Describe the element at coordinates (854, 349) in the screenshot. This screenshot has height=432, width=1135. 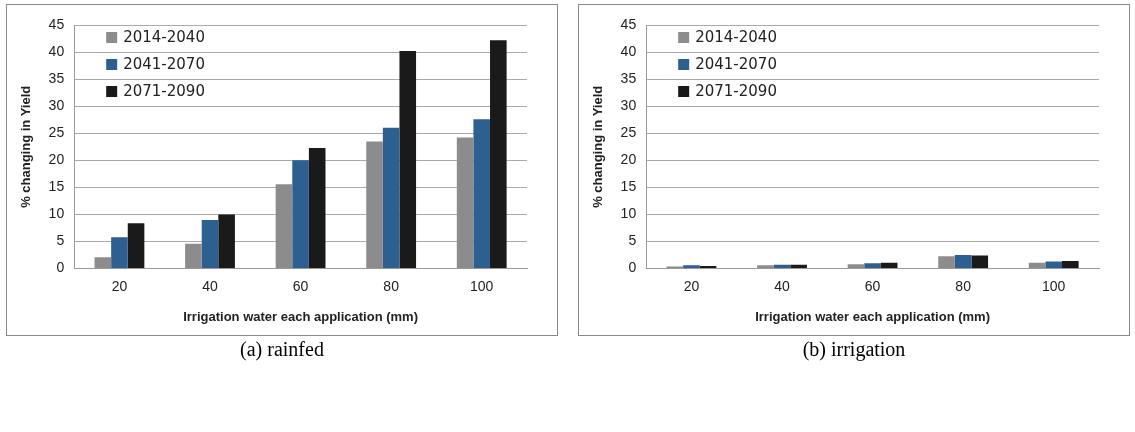
I see `text: (b) irrigation` at that location.